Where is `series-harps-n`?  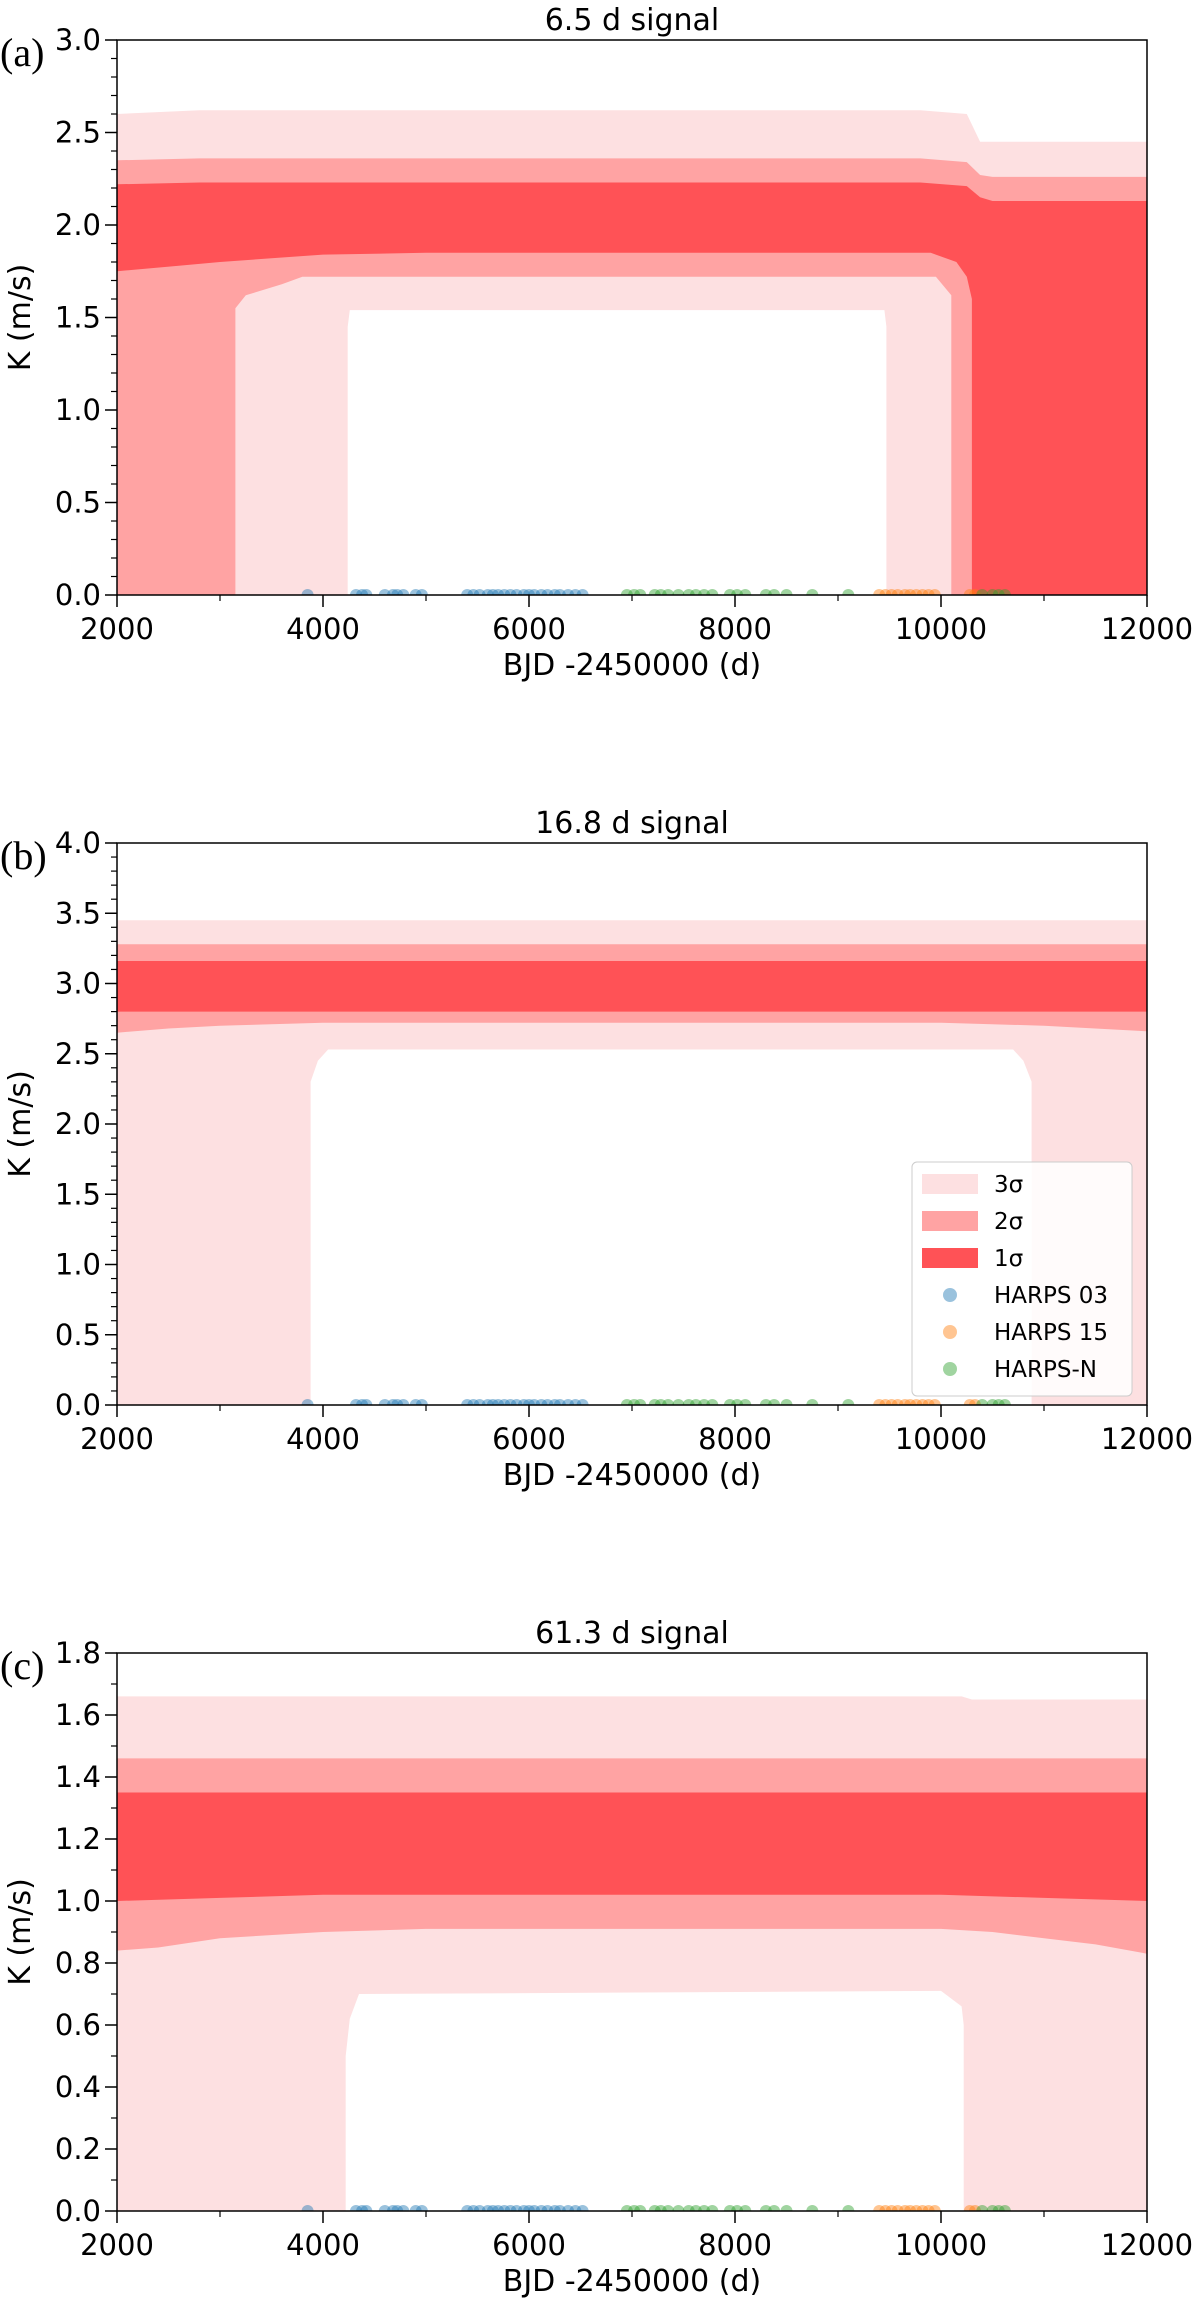
series-harps-n is located at coordinates (815, 1402).